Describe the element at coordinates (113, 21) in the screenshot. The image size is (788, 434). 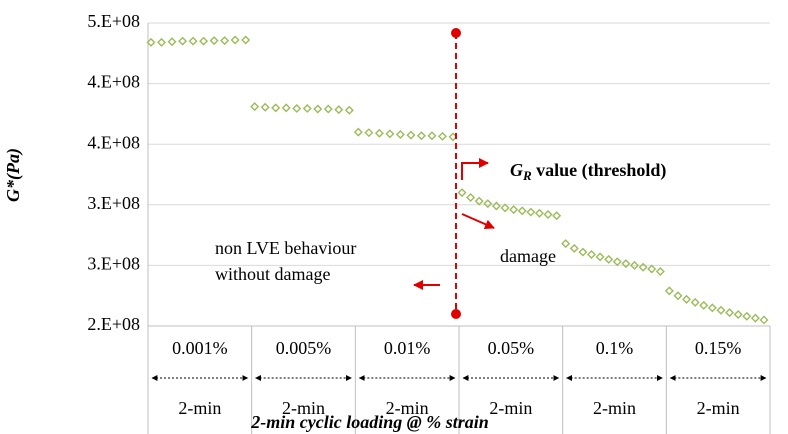
I see `y-tick-label: 5.E+08` at that location.